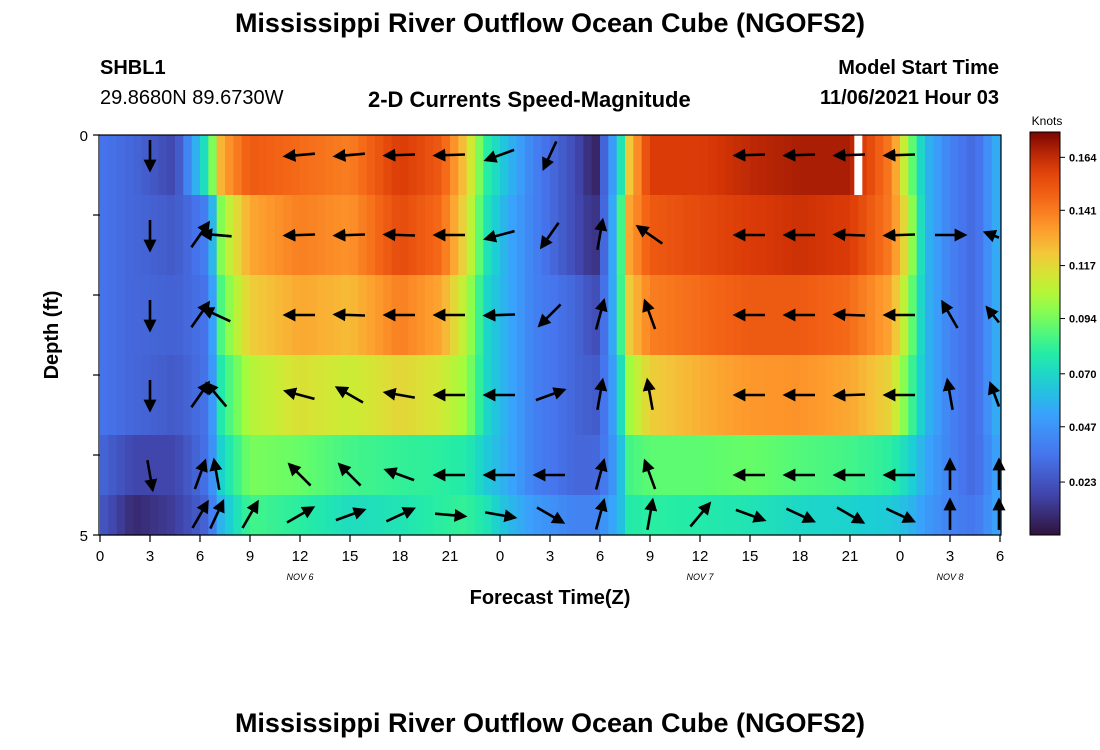  What do you see at coordinates (1083, 158) in the screenshot?
I see `colorbar-tick-label: 0.164` at bounding box center [1083, 158].